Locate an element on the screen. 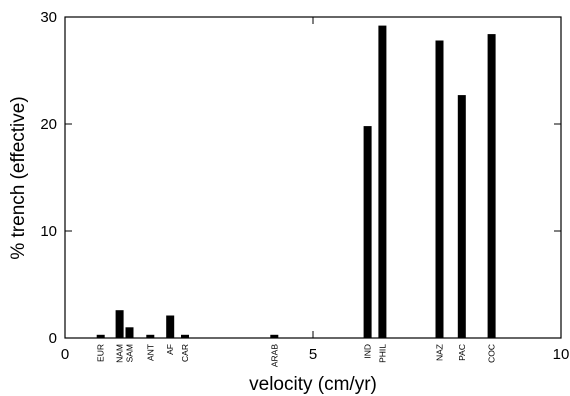  bar-label-ind: IND is located at coordinates (368, 351).